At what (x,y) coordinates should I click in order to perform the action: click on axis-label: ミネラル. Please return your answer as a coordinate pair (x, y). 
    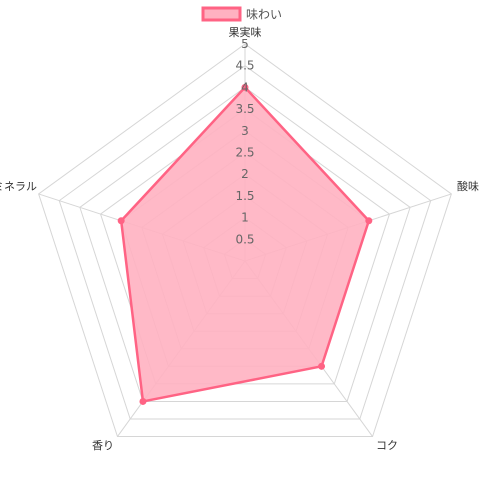
    Looking at the image, I should click on (18, 186).